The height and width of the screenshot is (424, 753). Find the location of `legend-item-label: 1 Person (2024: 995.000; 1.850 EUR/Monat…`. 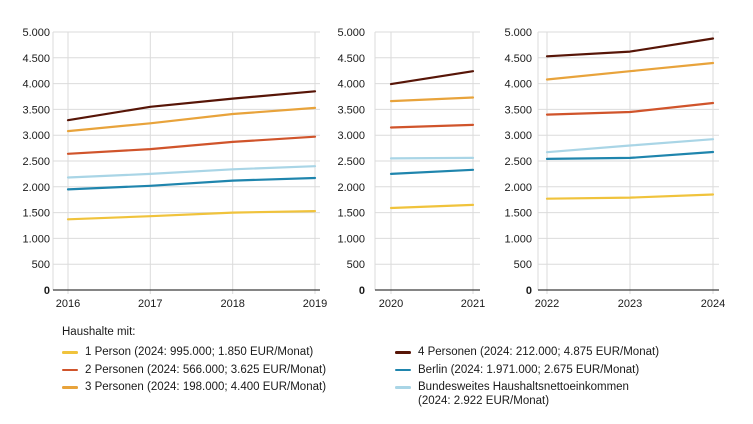

legend-item-label: 1 Person (2024: 995.000; 1.850 EUR/Monat… is located at coordinates (199, 352).